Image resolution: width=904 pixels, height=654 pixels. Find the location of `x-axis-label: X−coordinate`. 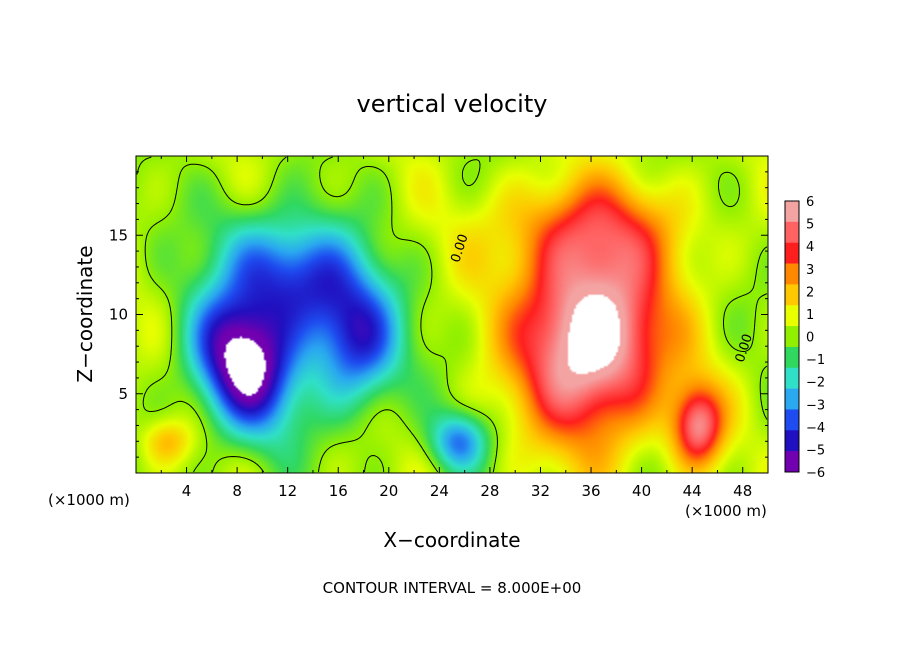

x-axis-label: X−coordinate is located at coordinates (451, 540).